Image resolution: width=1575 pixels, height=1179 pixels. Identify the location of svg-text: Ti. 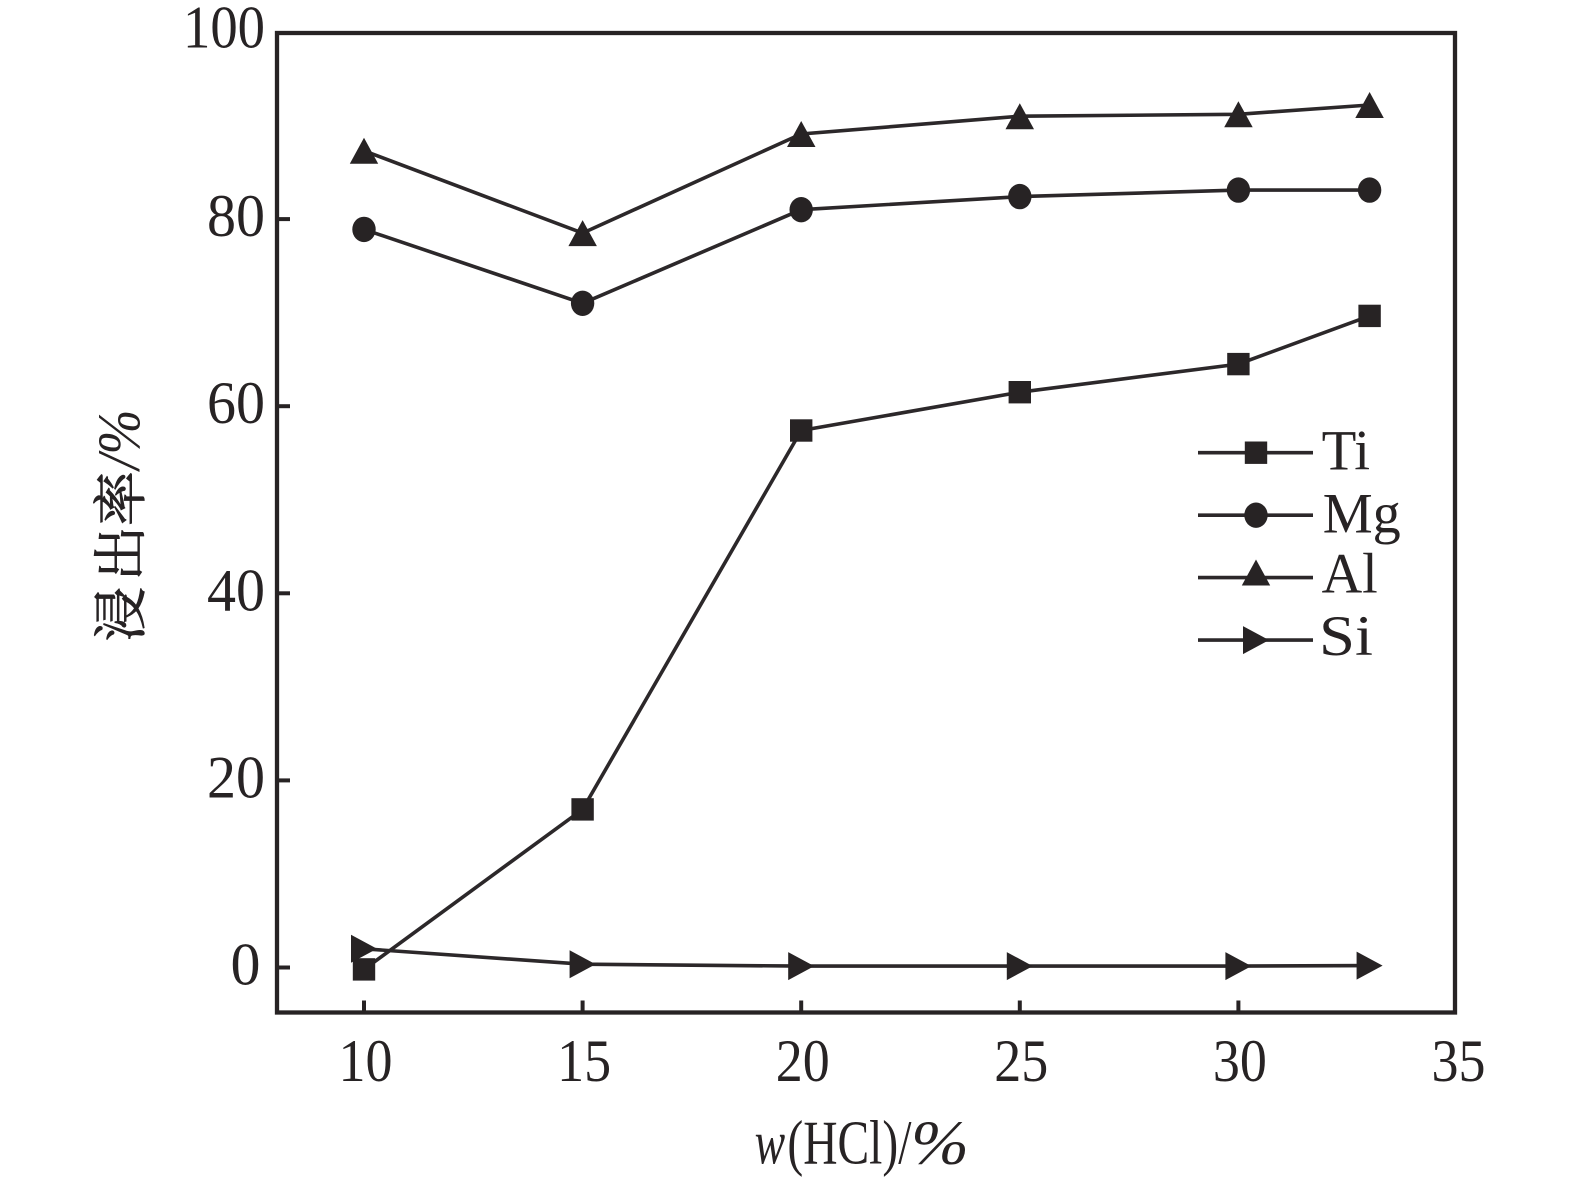
(1346, 451).